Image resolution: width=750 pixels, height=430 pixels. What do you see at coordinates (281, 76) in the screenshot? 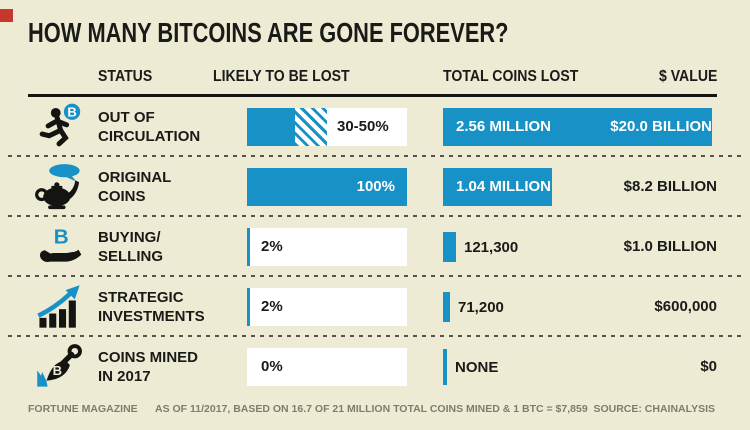
I see `column-header-likely-lost: LIKELY TO BE LOST` at bounding box center [281, 76].